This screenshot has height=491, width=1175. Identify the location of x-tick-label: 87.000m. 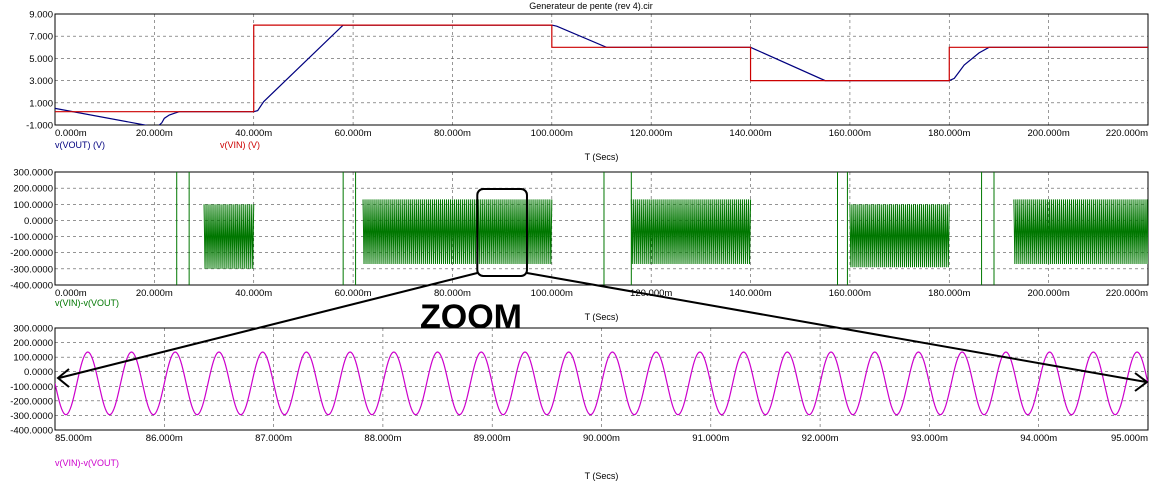
(273, 438).